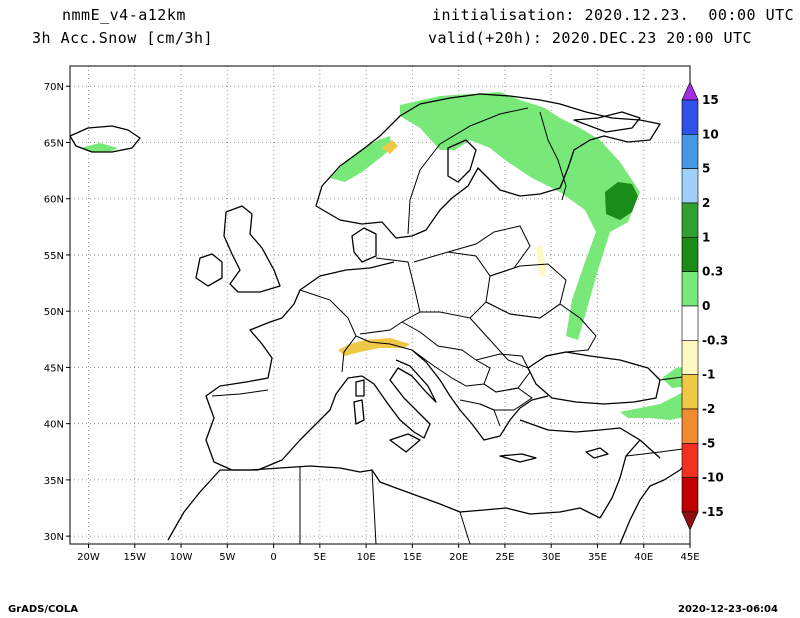 The width and height of the screenshot is (800, 618). I want to click on colorbar-label: 5, so click(706, 169).